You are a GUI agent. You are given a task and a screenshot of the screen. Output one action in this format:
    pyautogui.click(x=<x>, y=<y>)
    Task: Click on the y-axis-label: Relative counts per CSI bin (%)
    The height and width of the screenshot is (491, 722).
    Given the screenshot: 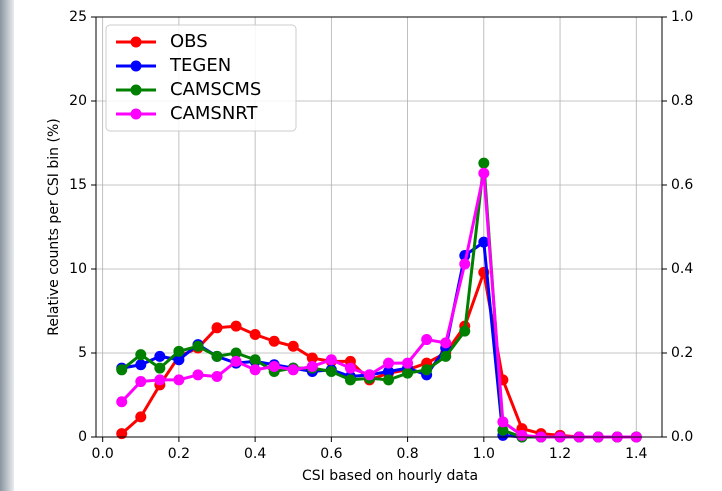 What is the action you would take?
    pyautogui.click(x=54, y=226)
    